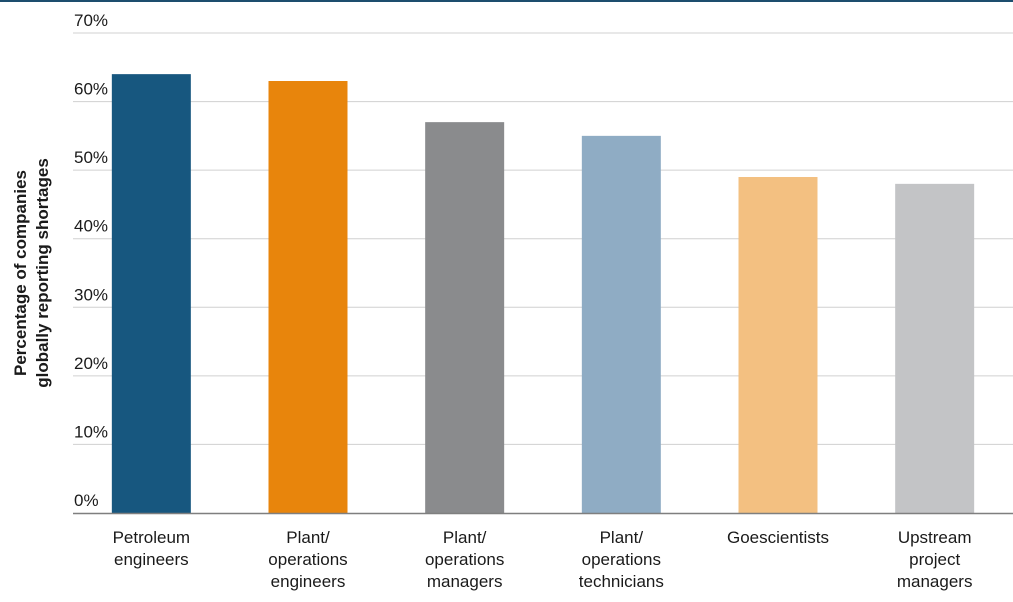 The height and width of the screenshot is (602, 1013). Describe the element at coordinates (506, 1) in the screenshot. I see `chart-top-rule` at that location.